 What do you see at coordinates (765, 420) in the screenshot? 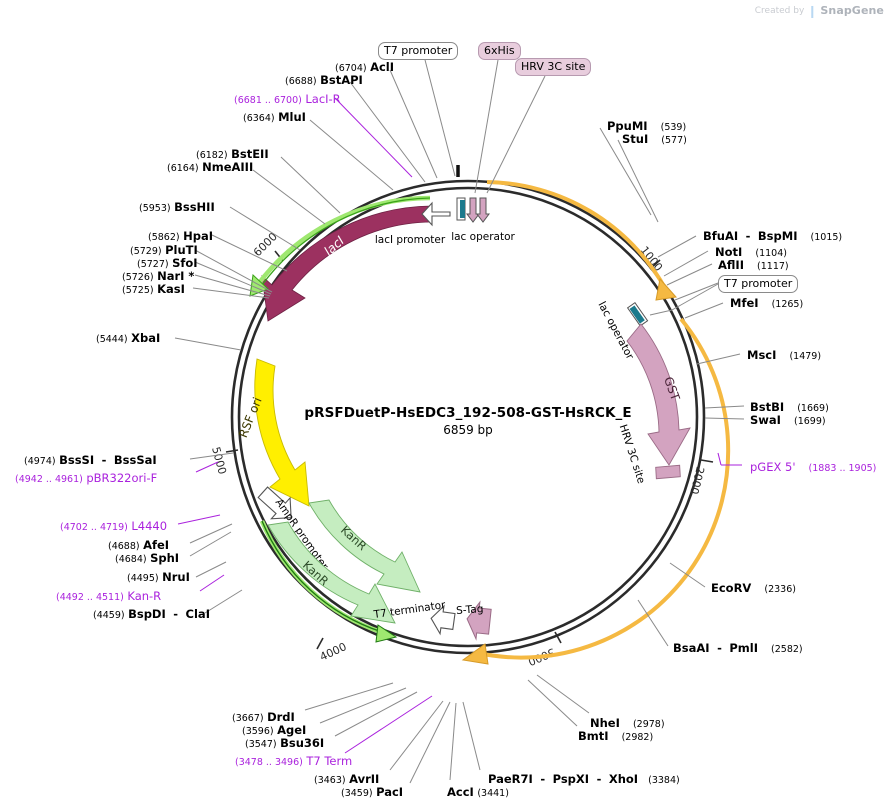
I see `site-name: SwaI` at bounding box center [765, 420].